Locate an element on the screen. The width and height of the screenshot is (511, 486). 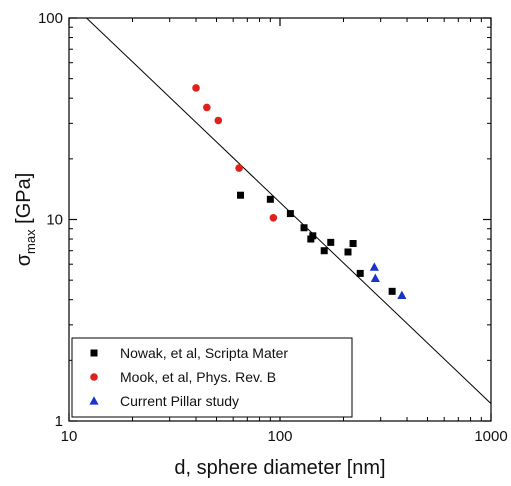
legend-label: Current Pillar study is located at coordinates (179, 401).